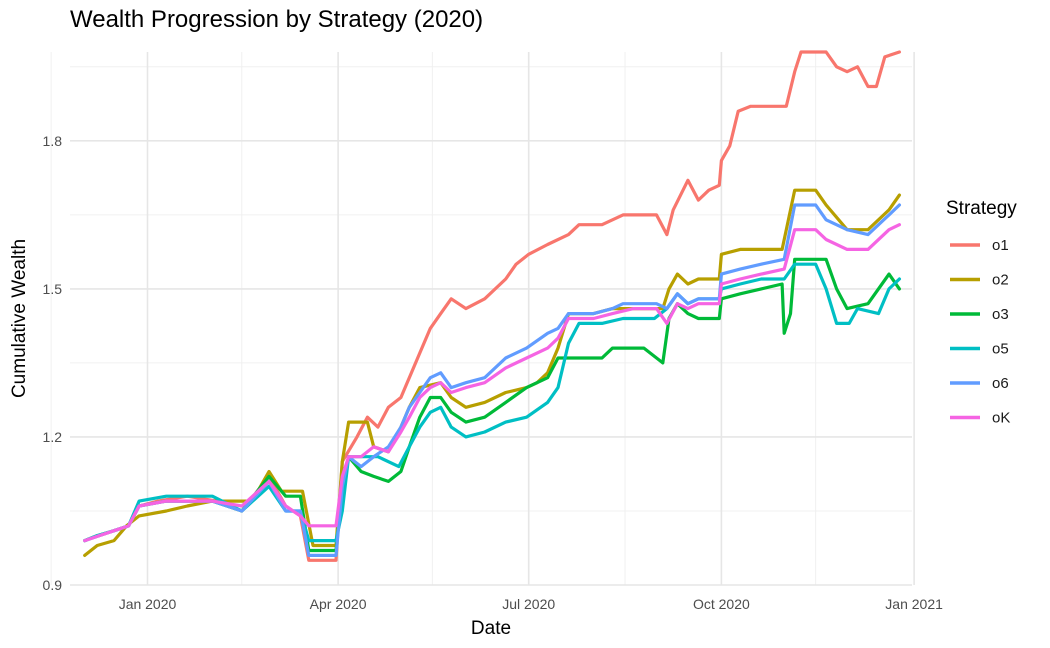 The image size is (1050, 648). I want to click on x-tick-label: Jul 2020, so click(528, 604).